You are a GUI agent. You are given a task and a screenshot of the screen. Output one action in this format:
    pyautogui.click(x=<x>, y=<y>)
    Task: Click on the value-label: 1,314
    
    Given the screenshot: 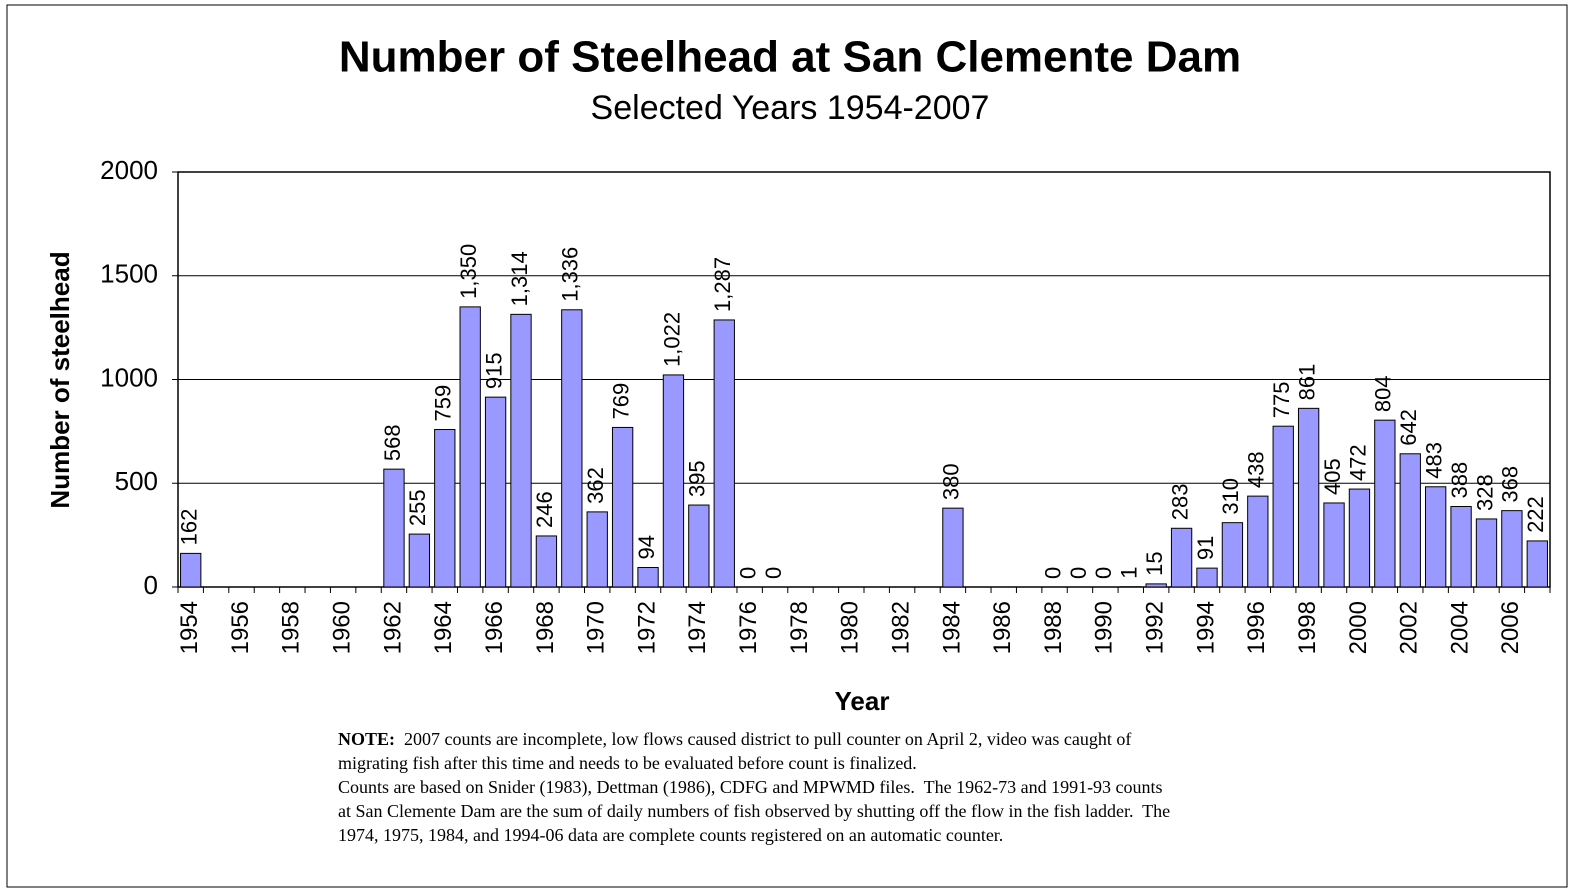 What is the action you would take?
    pyautogui.click(x=519, y=278)
    